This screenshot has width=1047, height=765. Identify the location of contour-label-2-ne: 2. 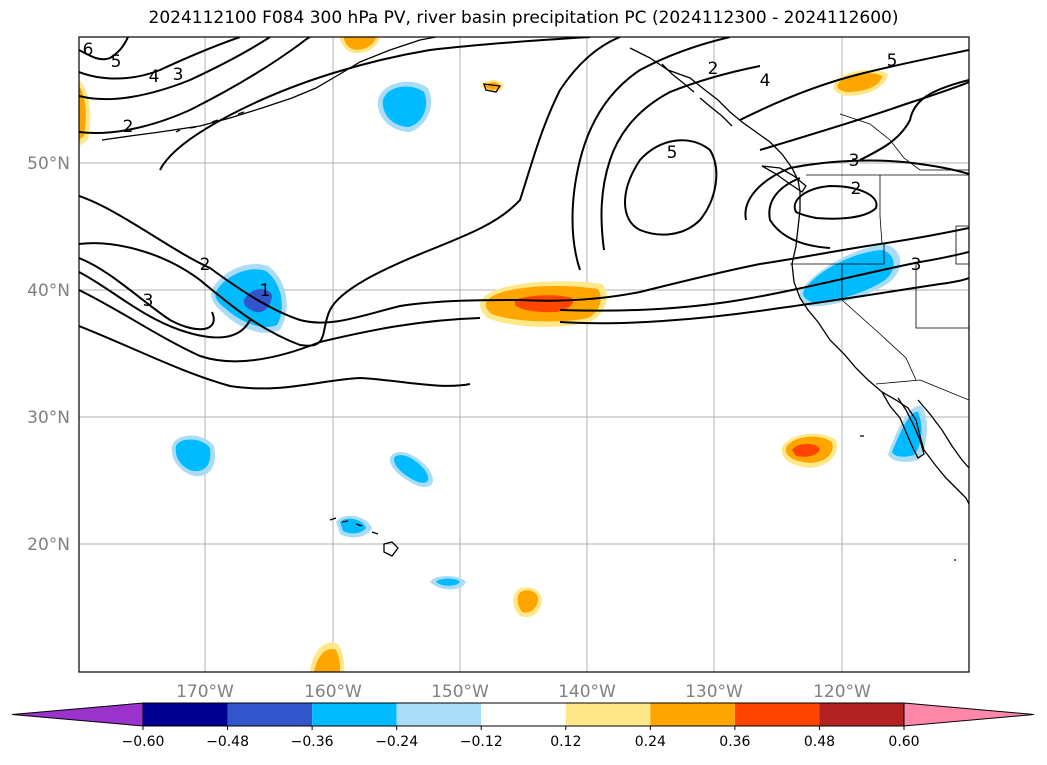
(713, 69).